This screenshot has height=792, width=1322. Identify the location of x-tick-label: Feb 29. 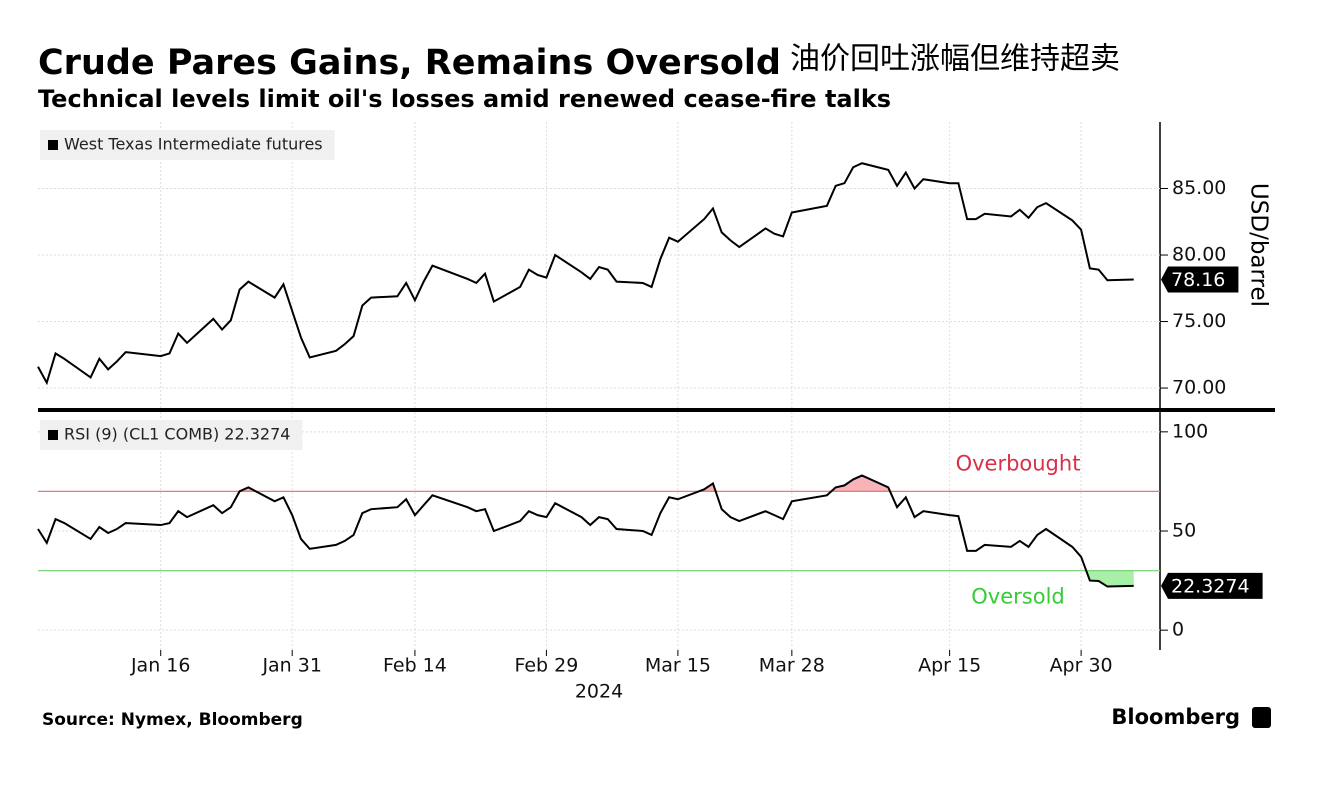
(546, 666).